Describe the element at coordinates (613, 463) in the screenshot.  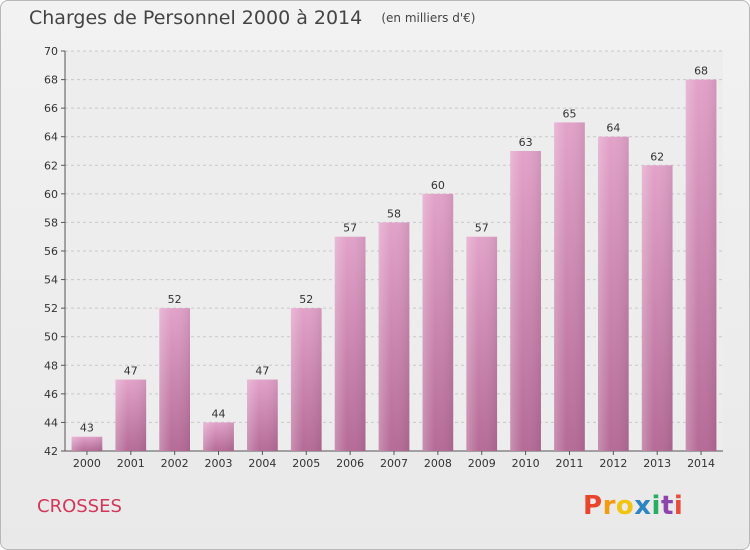
I see `x-tick-label: 2012` at that location.